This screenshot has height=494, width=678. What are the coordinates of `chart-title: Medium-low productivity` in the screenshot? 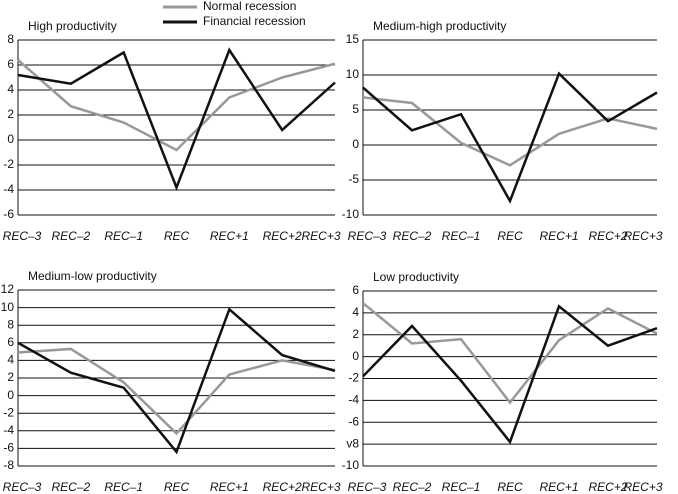 It's located at (92, 276).